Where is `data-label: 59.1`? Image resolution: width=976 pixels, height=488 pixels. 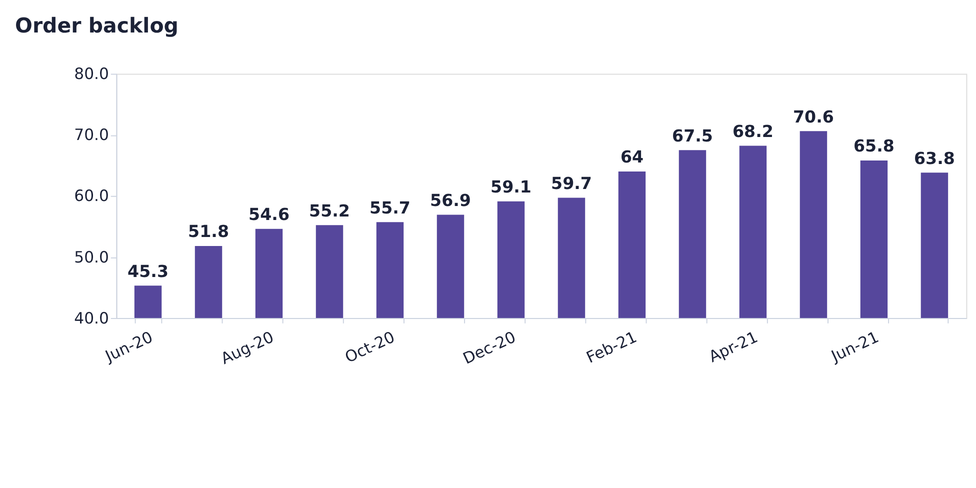
data-label: 59.1 is located at coordinates (511, 187).